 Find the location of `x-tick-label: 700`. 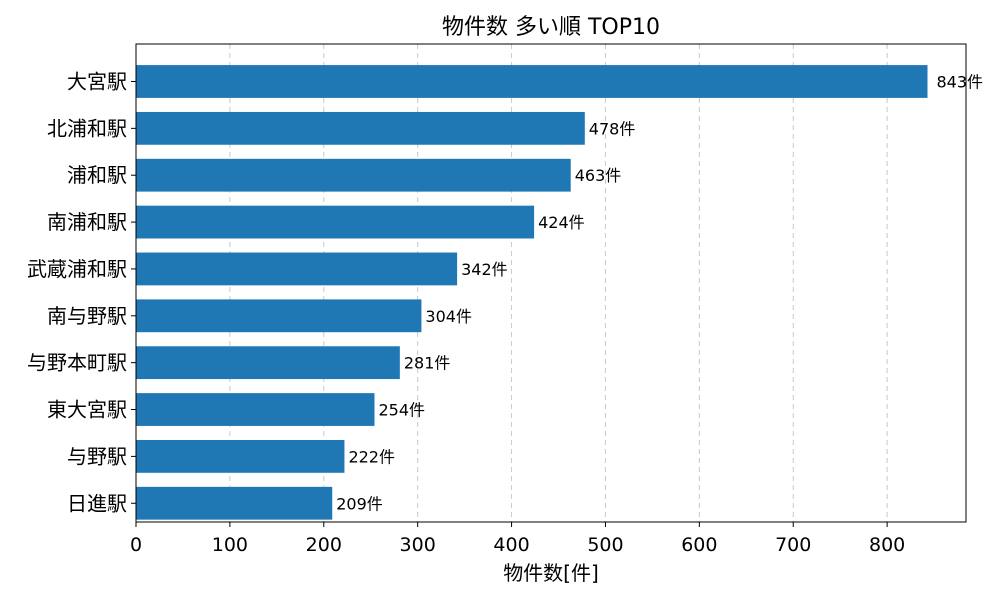

x-tick-label: 700 is located at coordinates (793, 545).